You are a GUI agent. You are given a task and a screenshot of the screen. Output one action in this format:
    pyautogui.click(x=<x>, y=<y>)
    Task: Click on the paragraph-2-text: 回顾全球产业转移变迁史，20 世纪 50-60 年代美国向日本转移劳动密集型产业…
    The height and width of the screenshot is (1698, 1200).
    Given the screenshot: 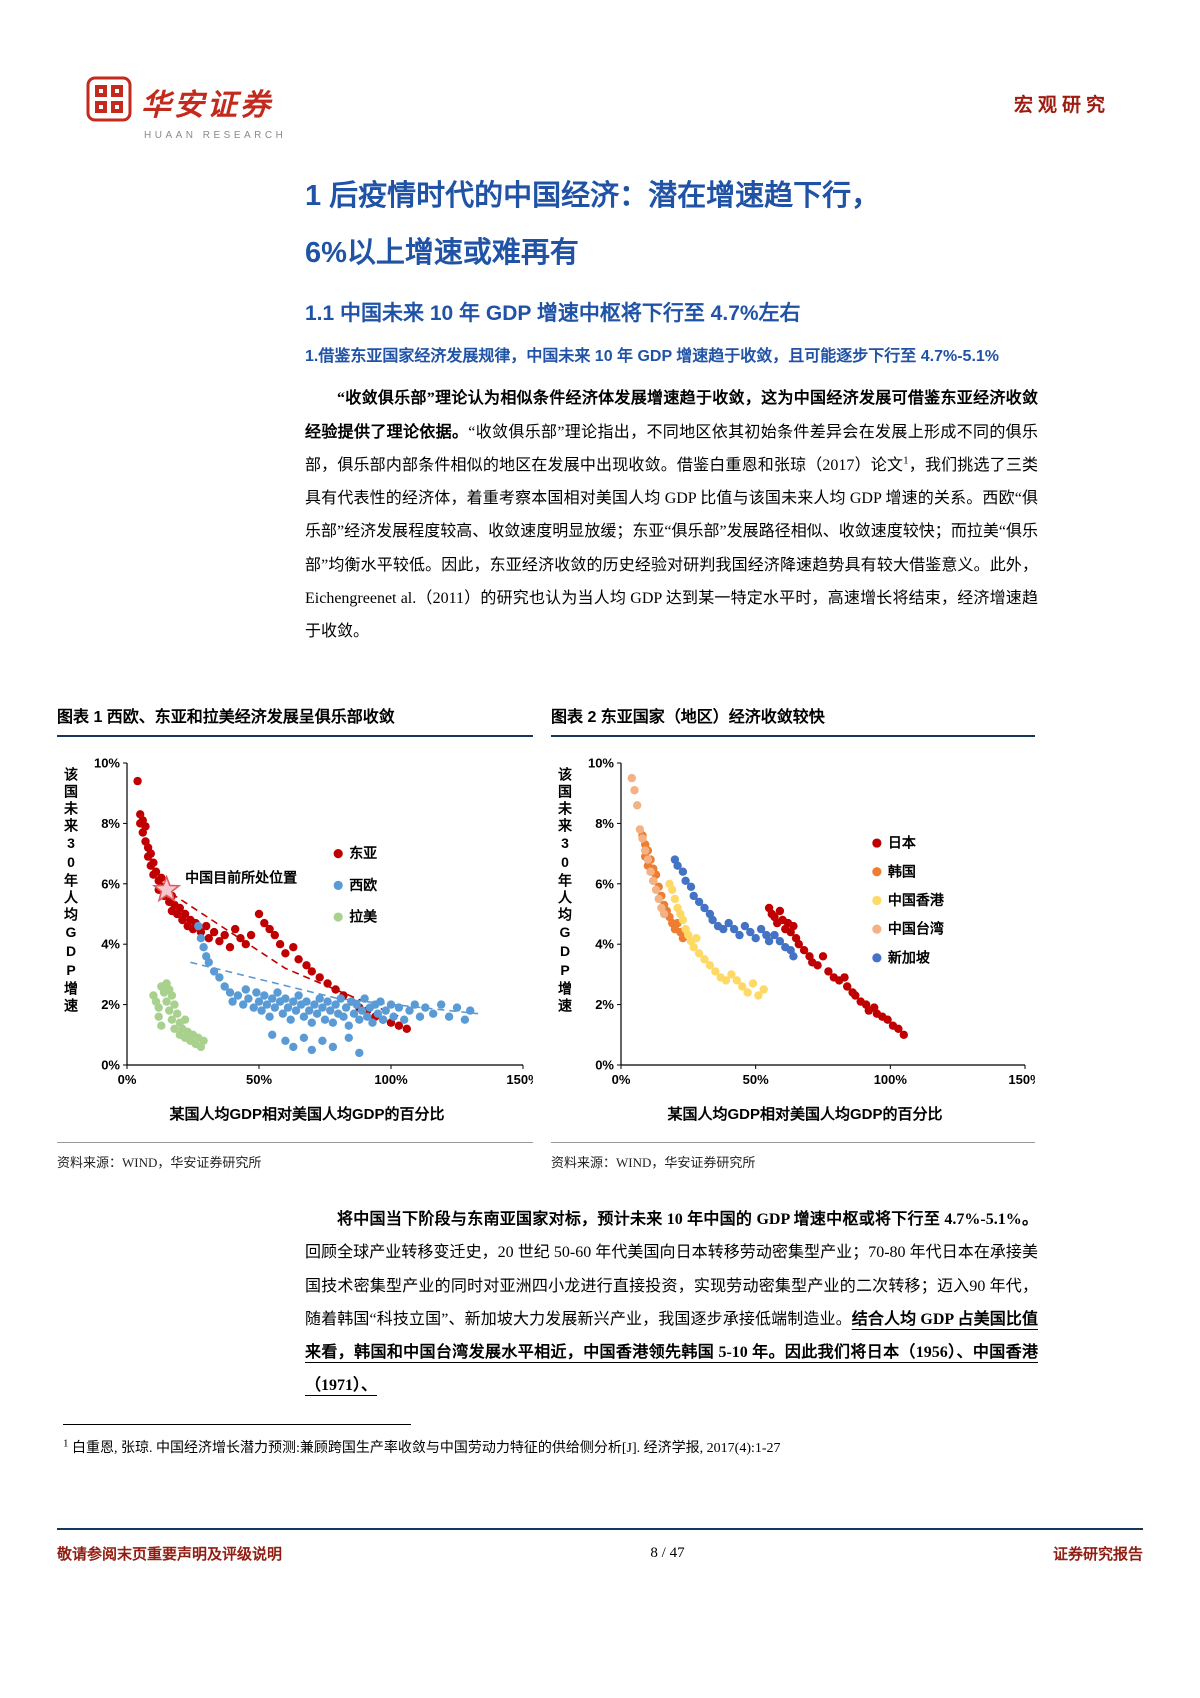 What is the action you would take?
    pyautogui.click(x=671, y=1286)
    